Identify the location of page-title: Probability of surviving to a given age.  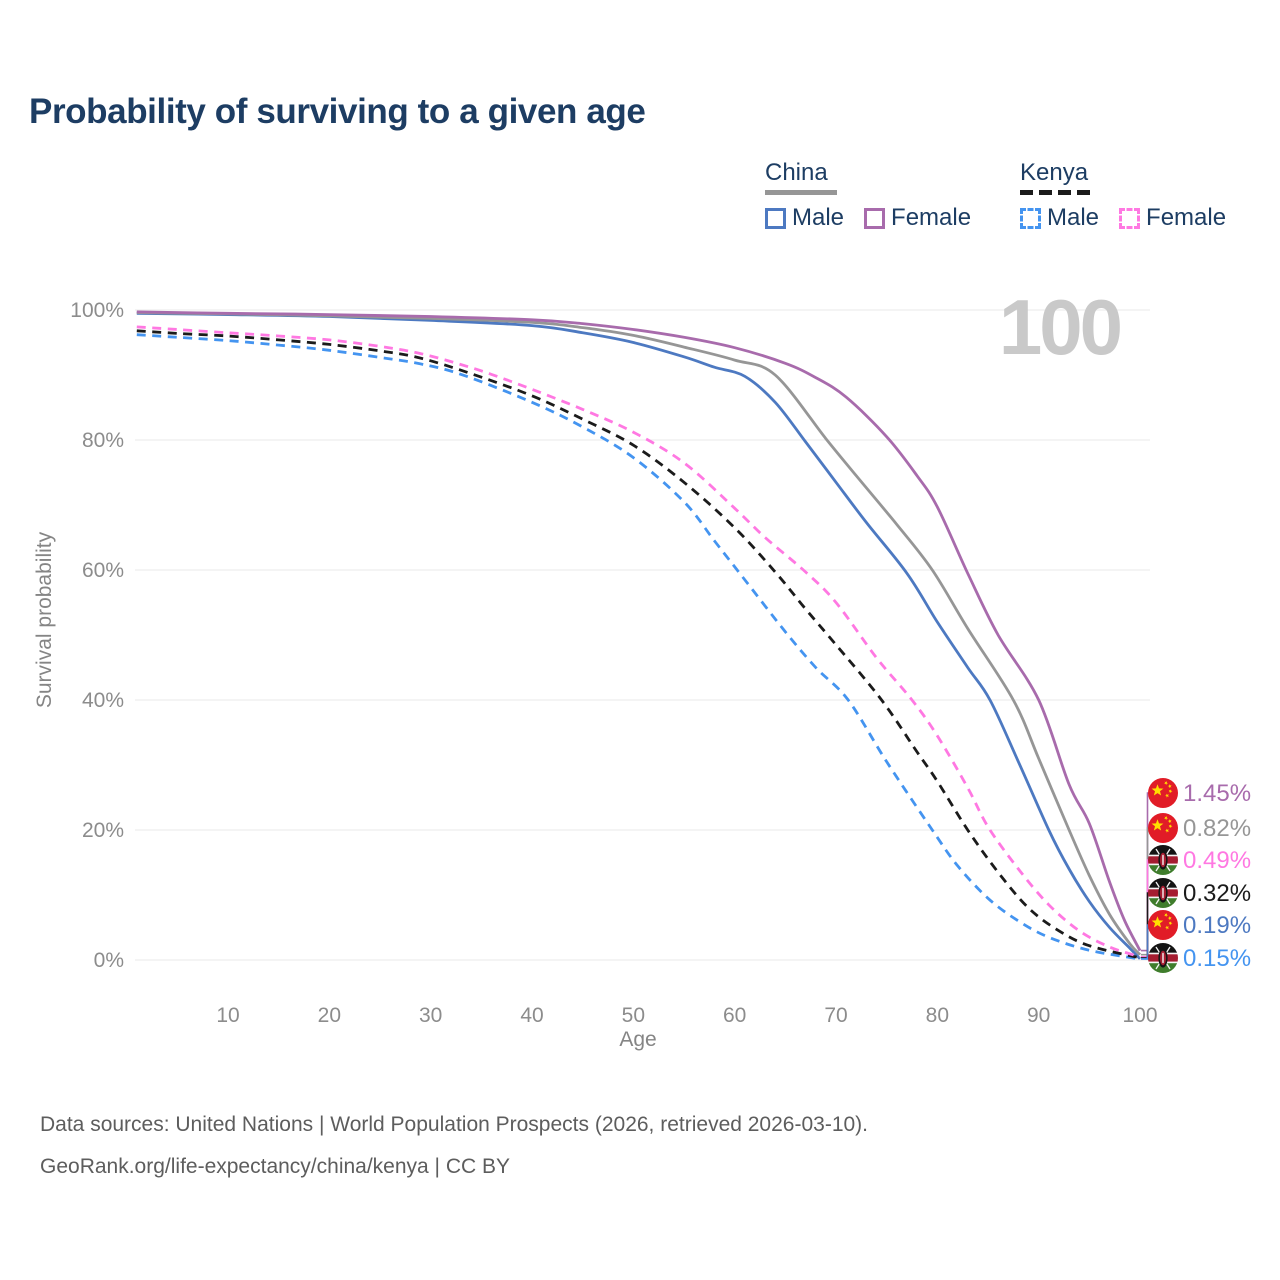
(337, 111).